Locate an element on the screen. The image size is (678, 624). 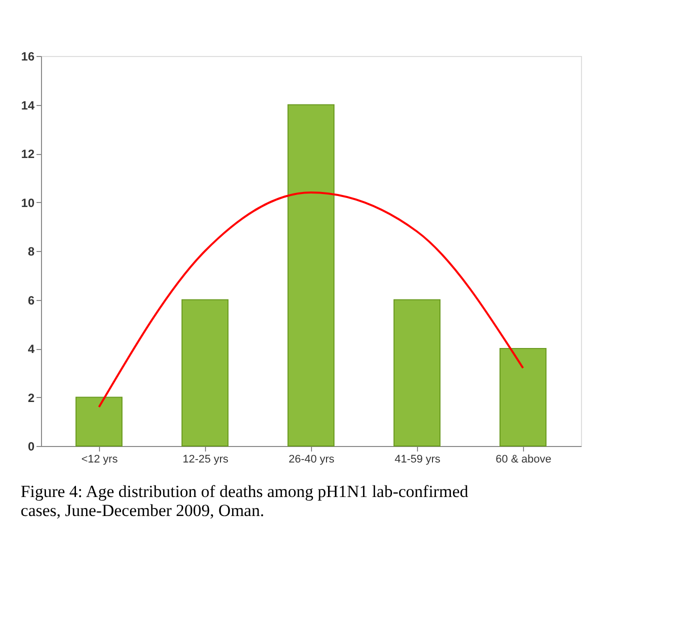
x-tick-label: 41-59 yrs is located at coordinates (417, 460).